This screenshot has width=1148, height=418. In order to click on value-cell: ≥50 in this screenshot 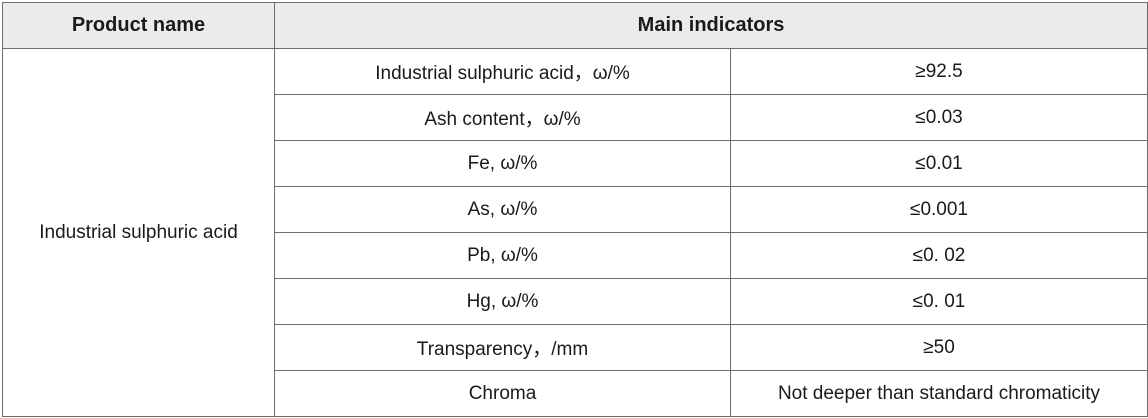, I will do `click(938, 347)`.